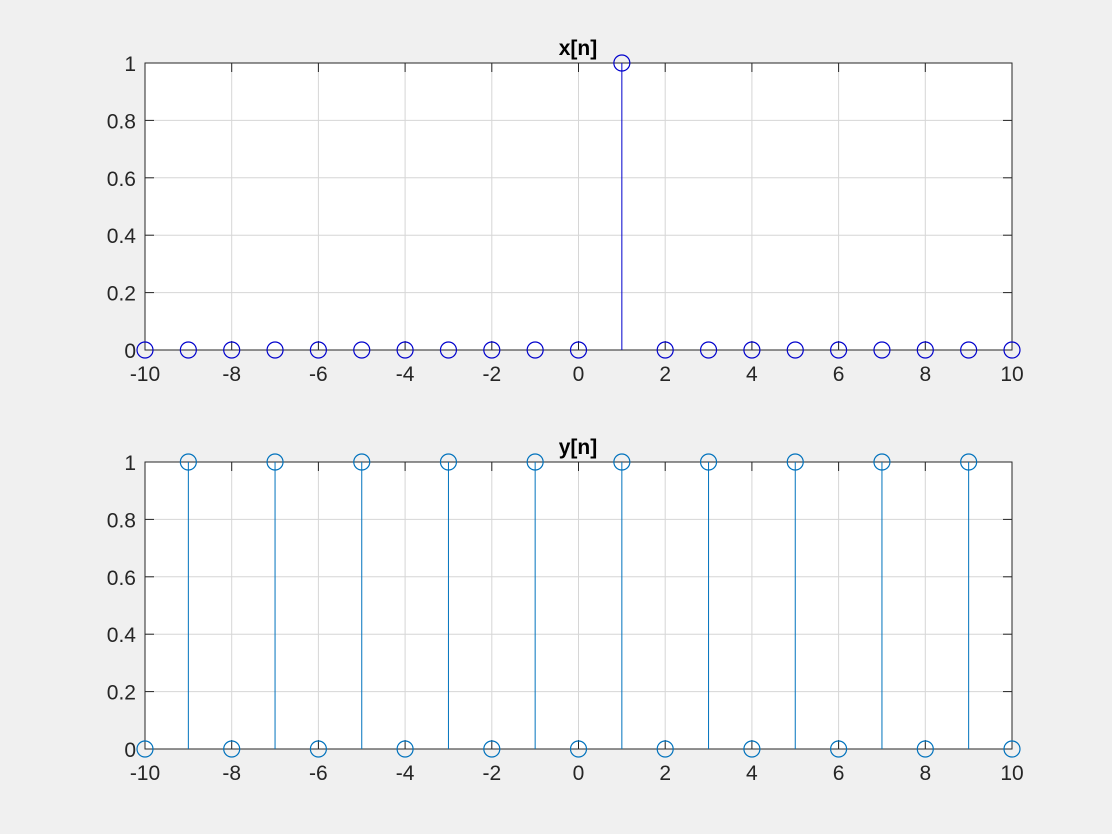 The width and height of the screenshot is (1112, 834). I want to click on chart-title-y-n: y[n], so click(578, 447).